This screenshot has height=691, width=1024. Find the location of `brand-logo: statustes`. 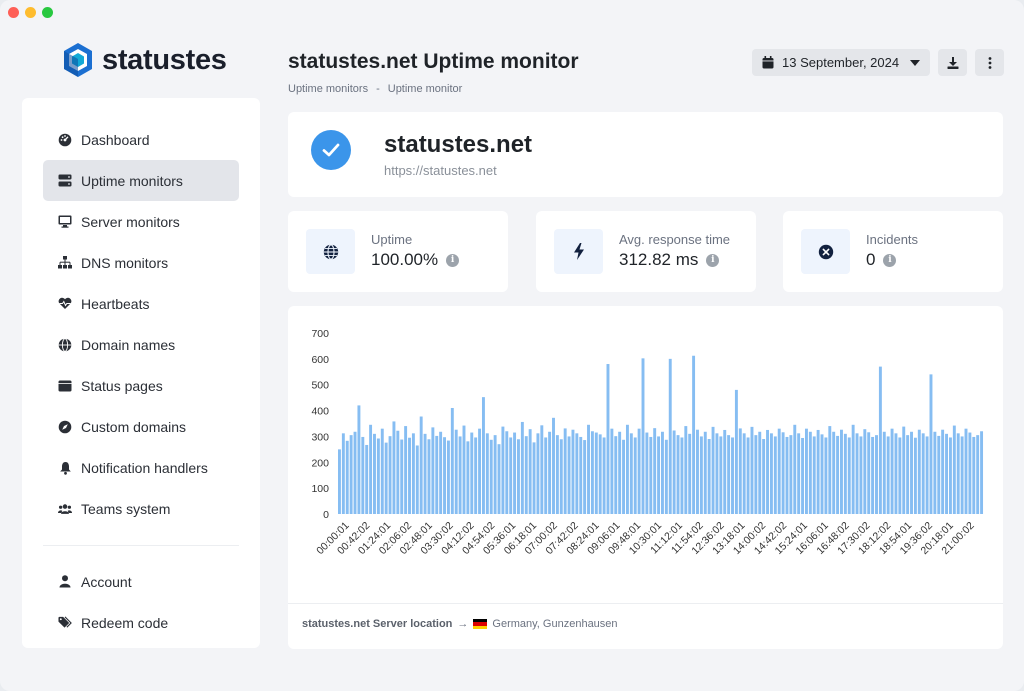

brand-logo: statustes is located at coordinates (144, 60).